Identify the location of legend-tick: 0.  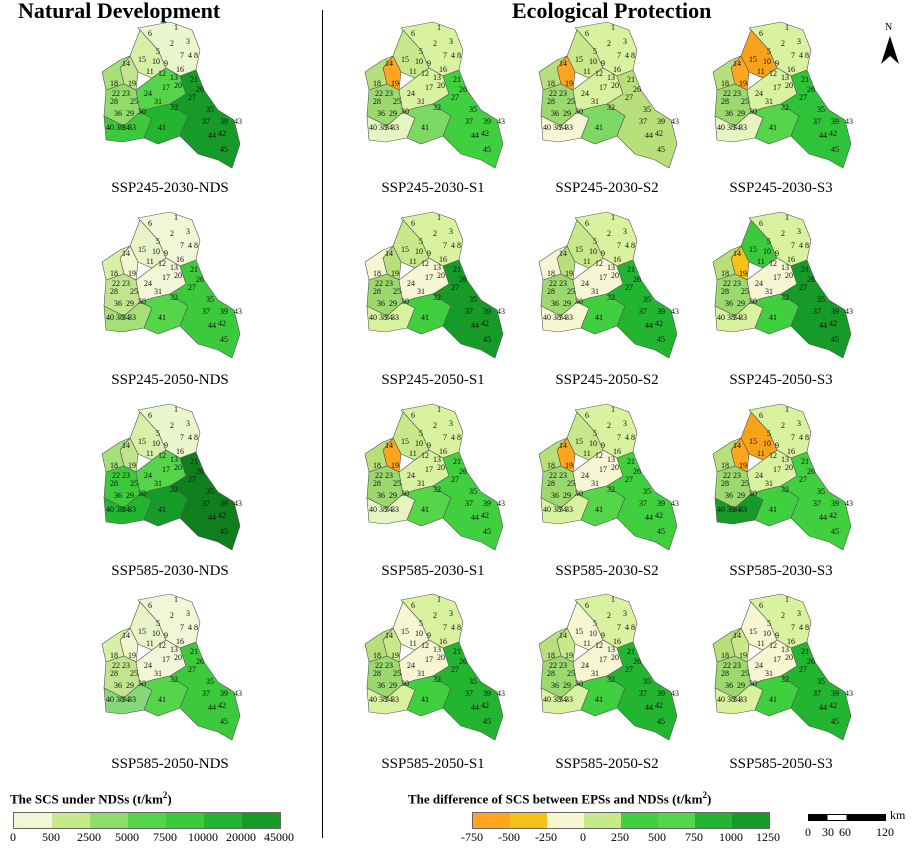
(583, 837).